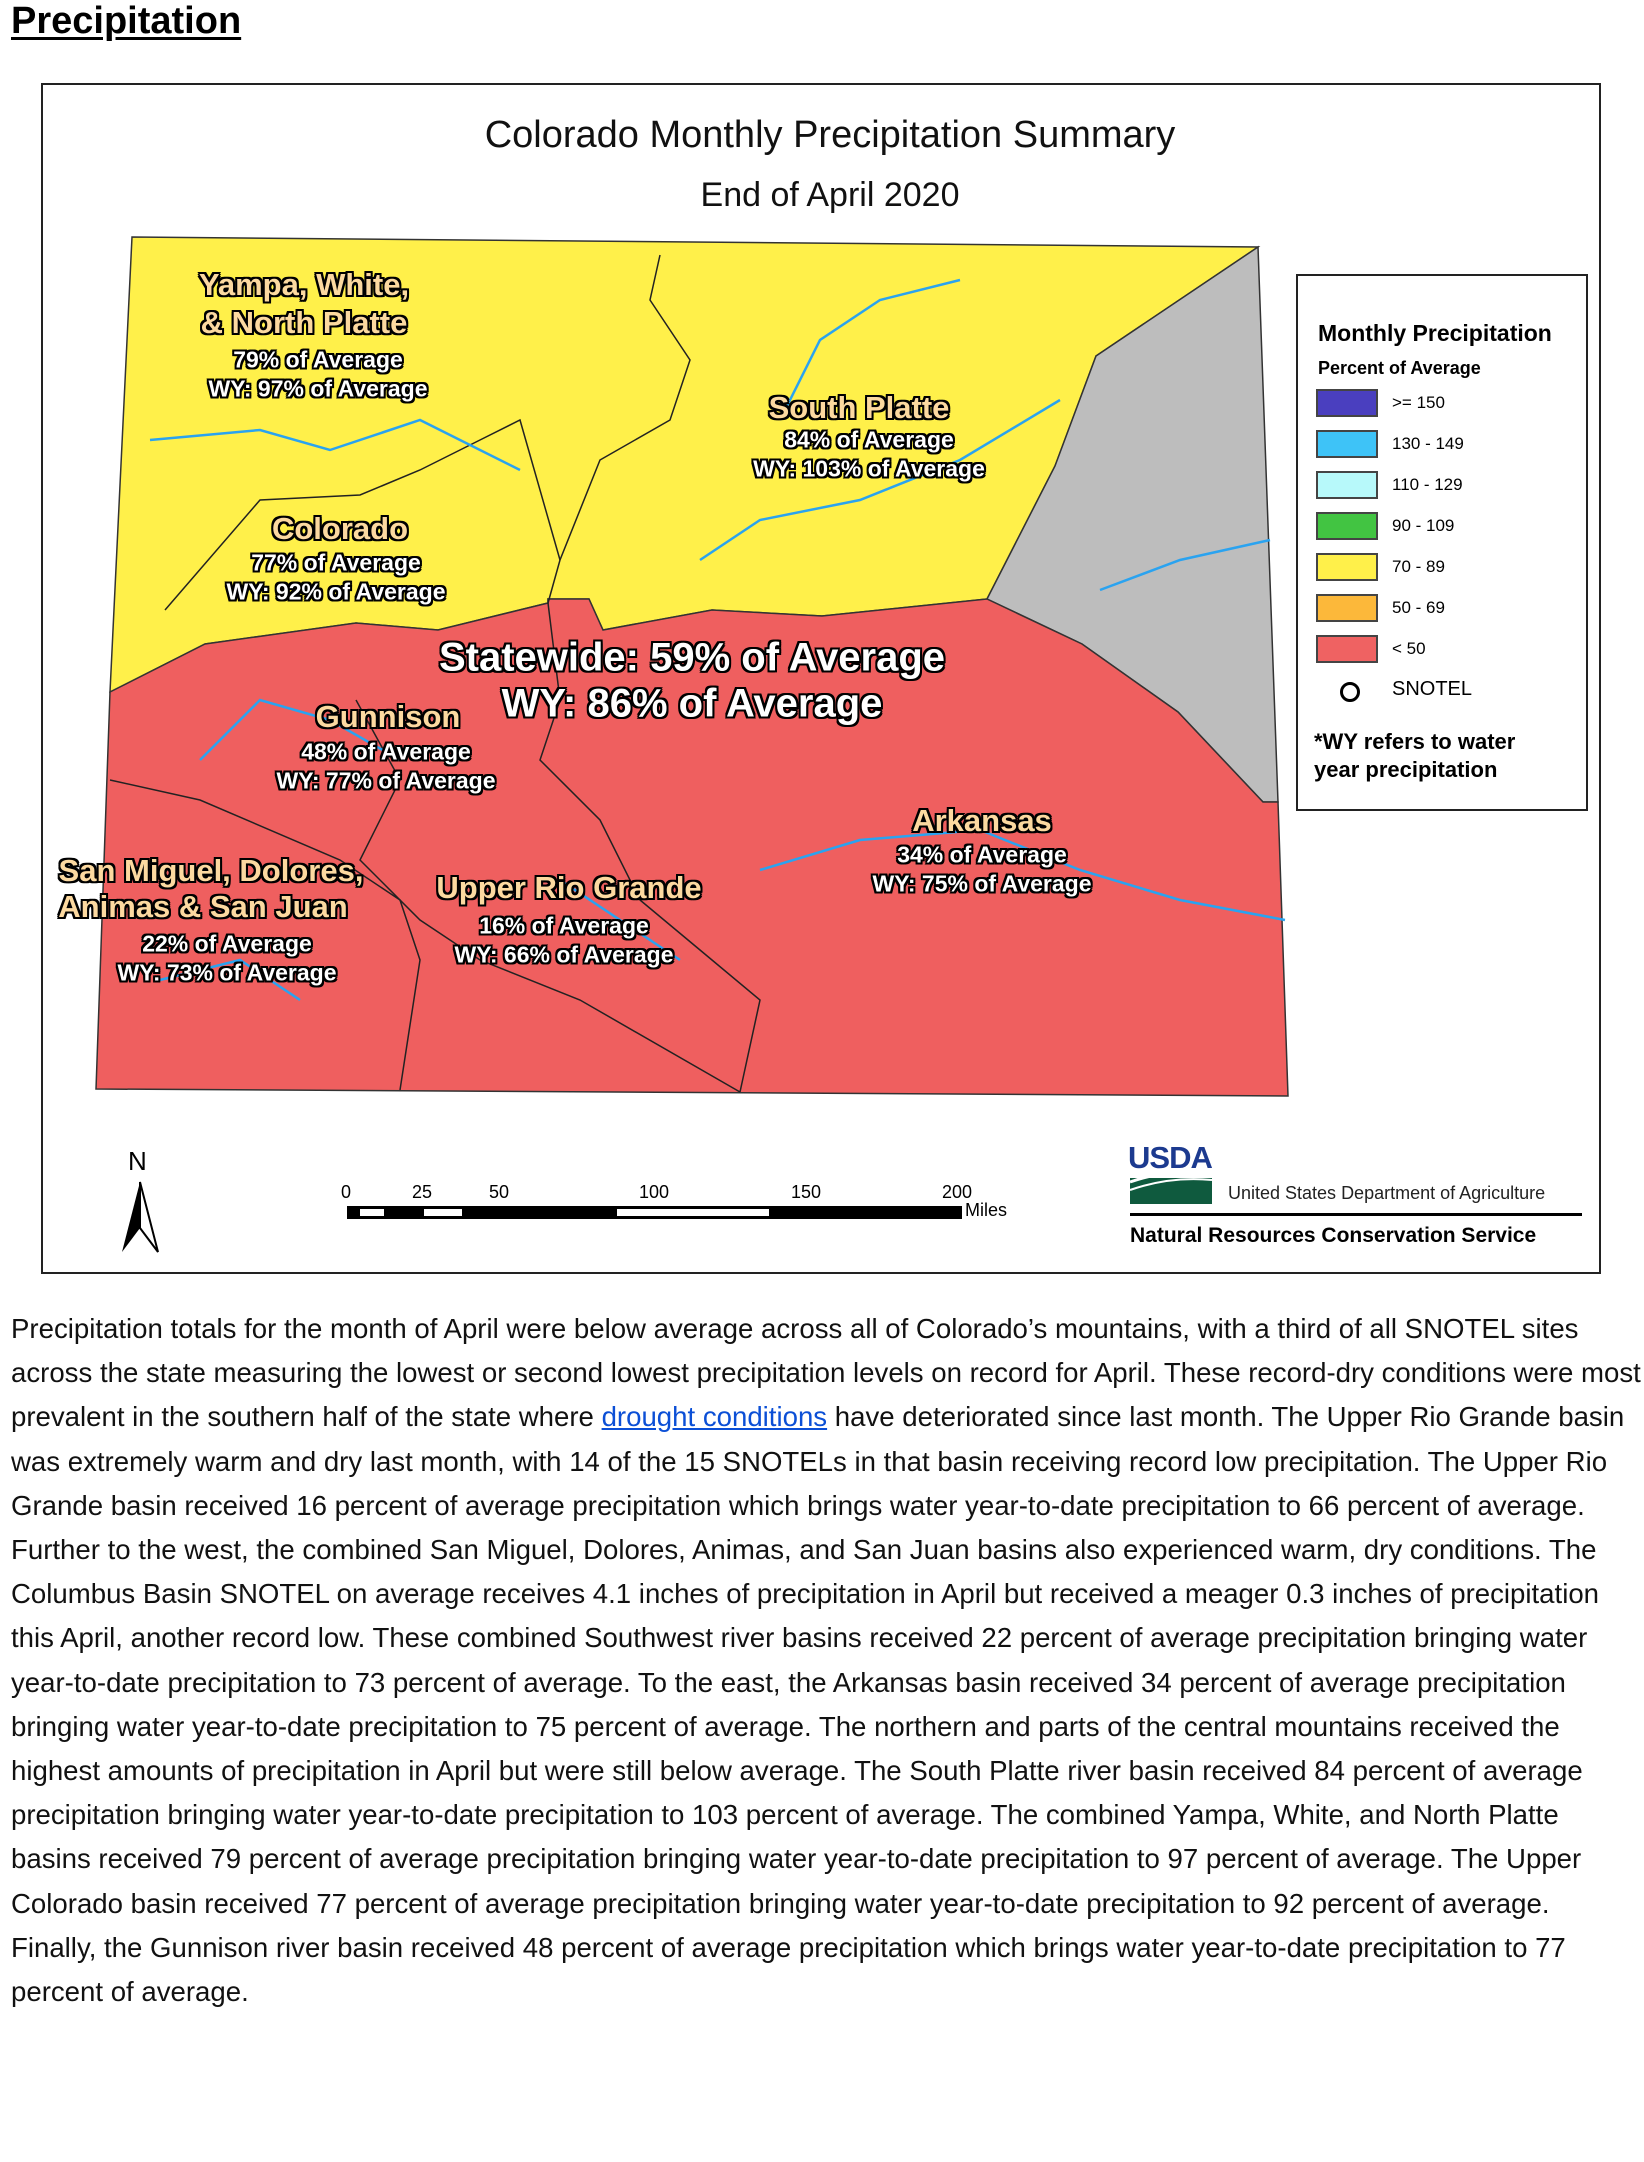 Image resolution: width=1644 pixels, height=2162 pixels. I want to click on legend-label: 70 - 89, so click(1418, 566).